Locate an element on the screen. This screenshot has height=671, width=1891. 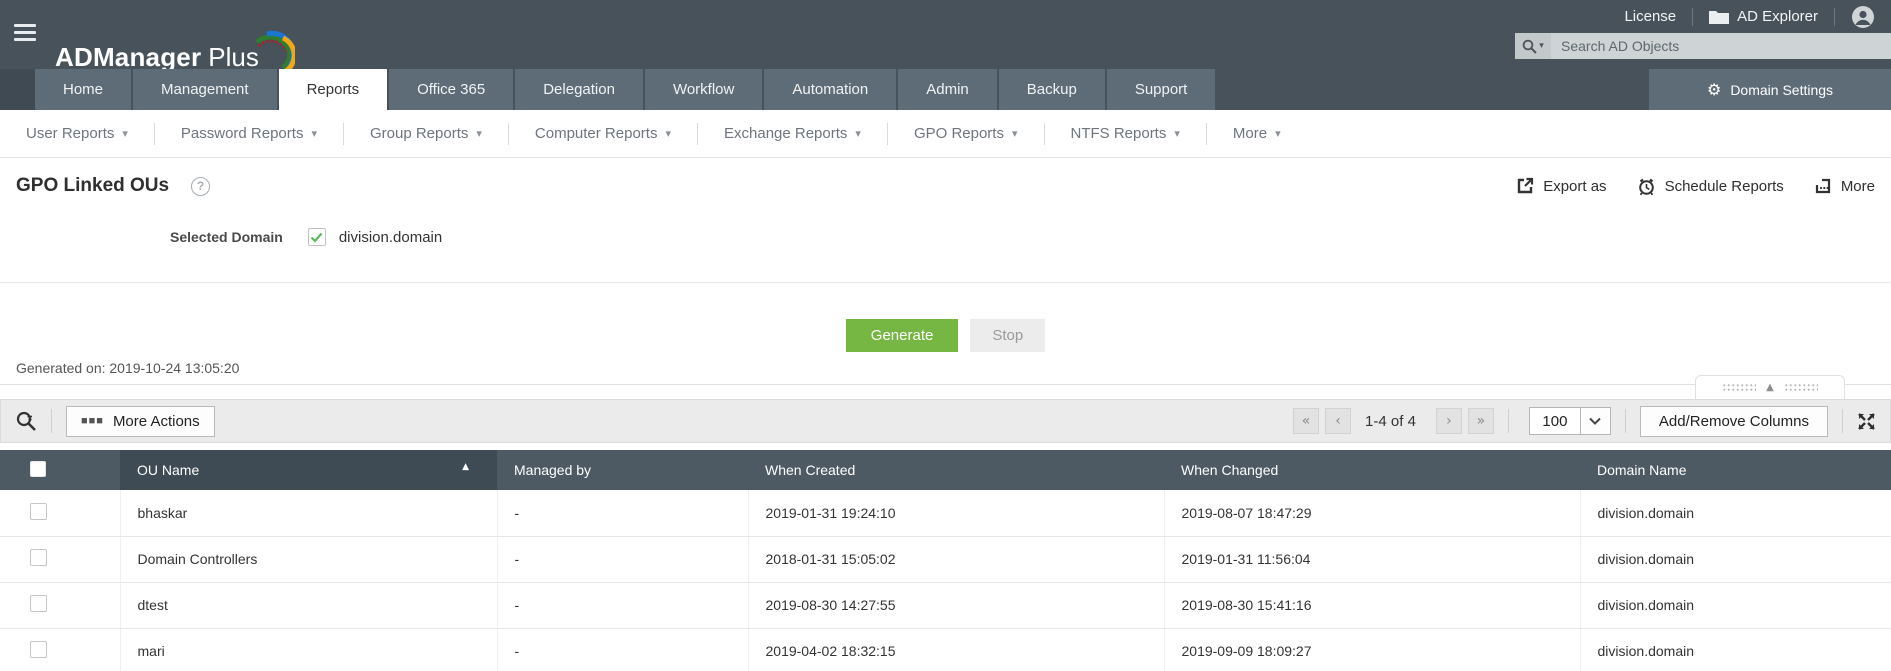
grid-toolbar-wrap: ▲ ■■■ More Actions « ‹ 1-4 of 4 › » 100 is located at coordinates (945, 409).